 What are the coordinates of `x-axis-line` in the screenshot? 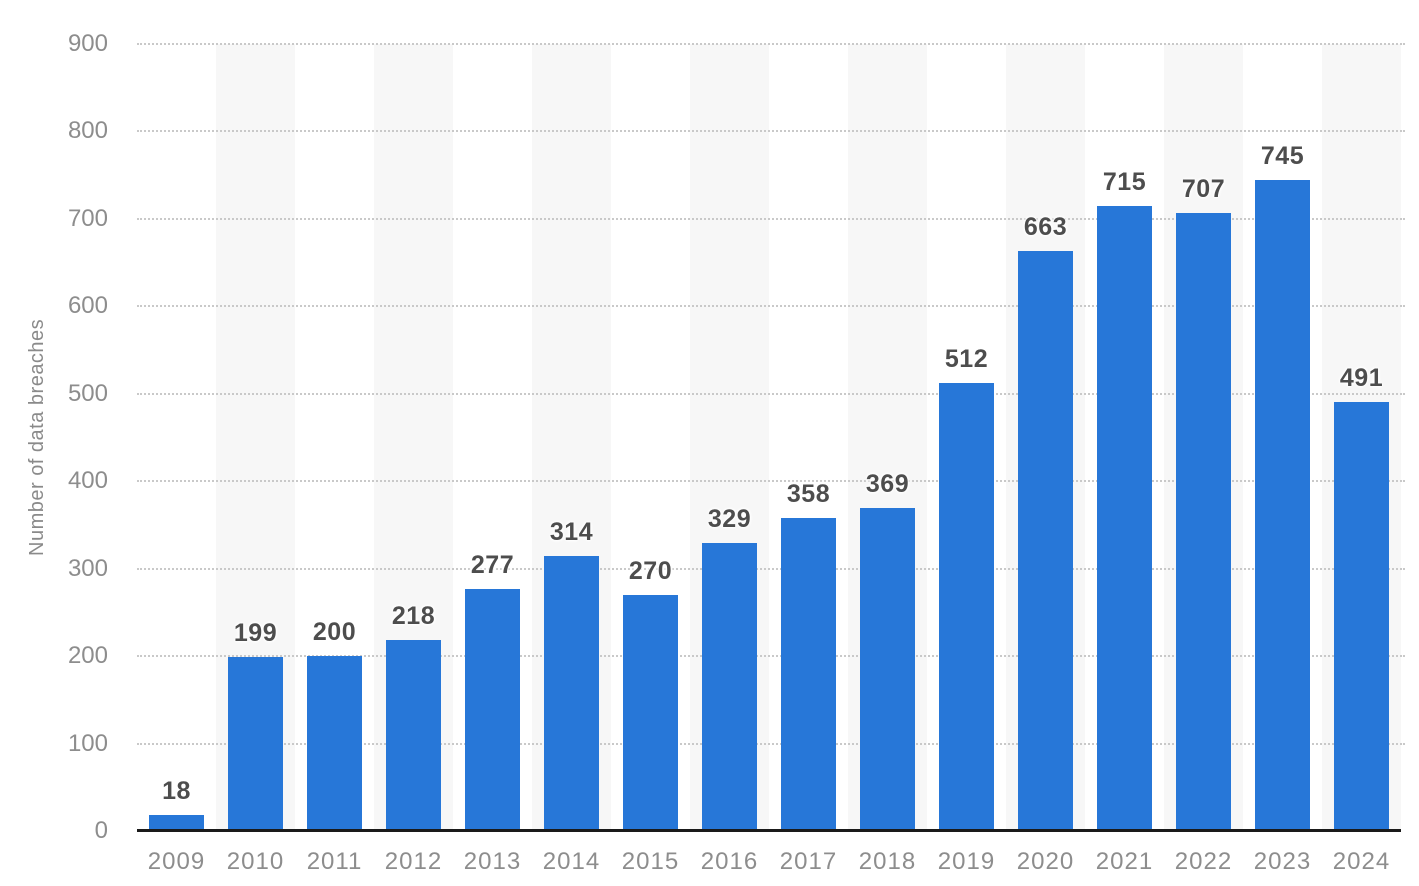 It's located at (769, 830).